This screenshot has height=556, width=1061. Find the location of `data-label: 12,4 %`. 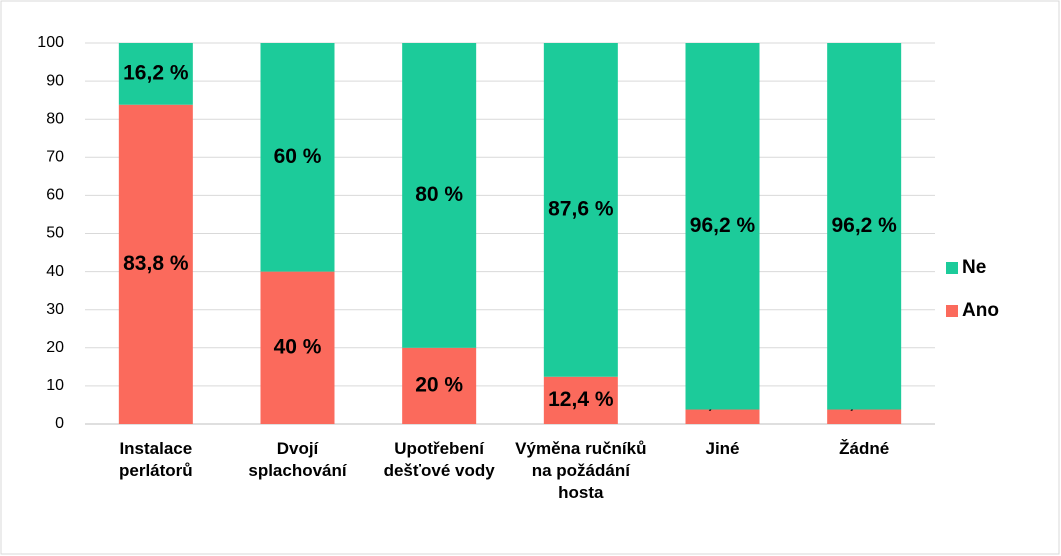

data-label: 12,4 % is located at coordinates (581, 399).